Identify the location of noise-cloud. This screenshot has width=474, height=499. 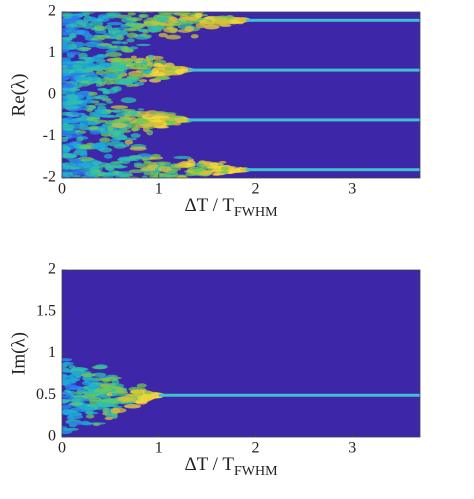
(113, 396).